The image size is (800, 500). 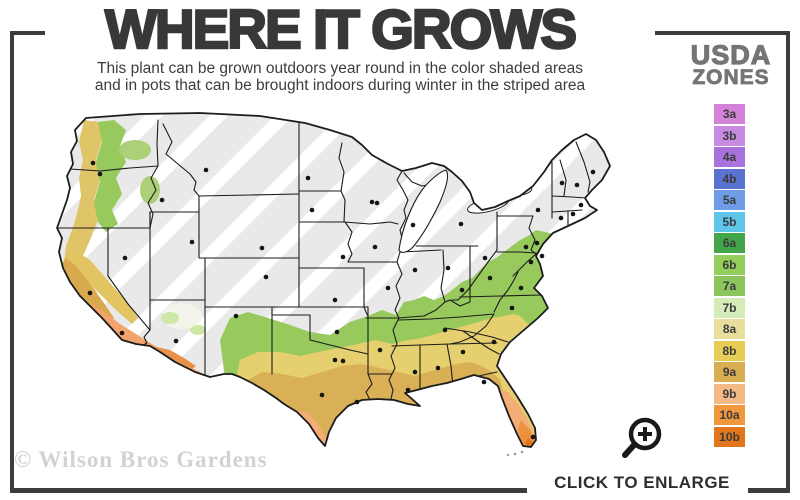 I want to click on legend-header: USDA ZONES, so click(x=731, y=64).